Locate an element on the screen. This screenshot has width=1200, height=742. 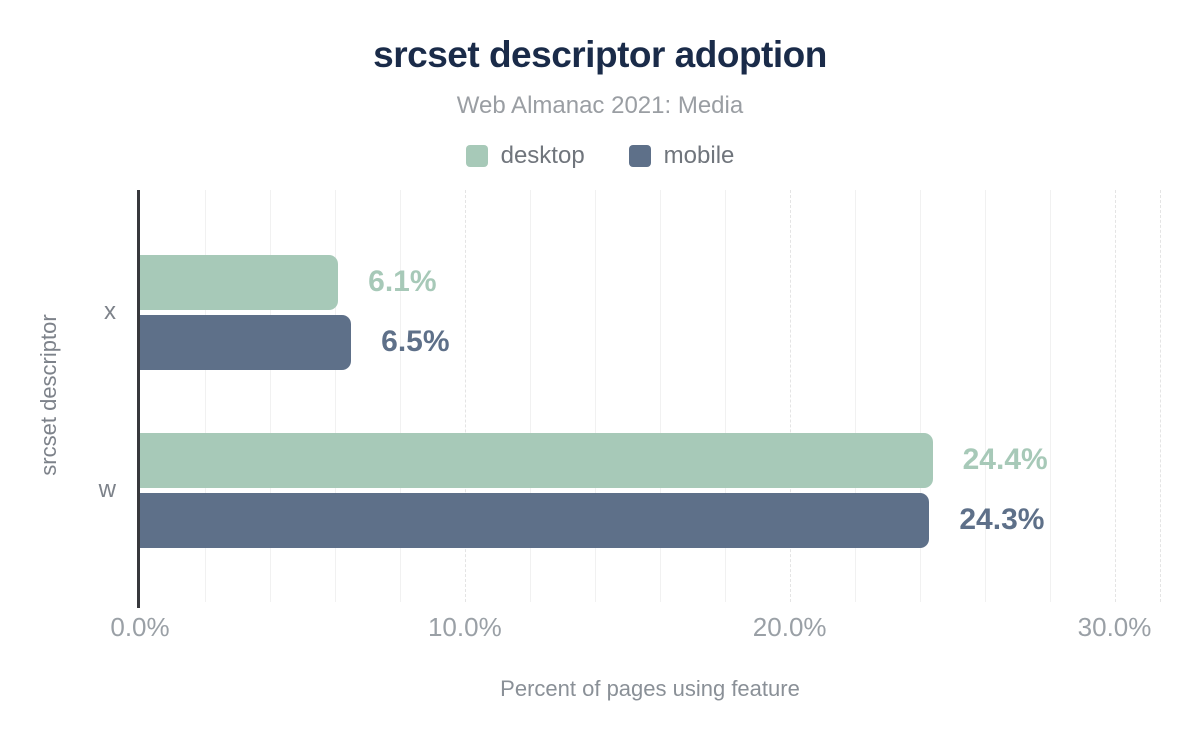
y-axis-line is located at coordinates (138, 399).